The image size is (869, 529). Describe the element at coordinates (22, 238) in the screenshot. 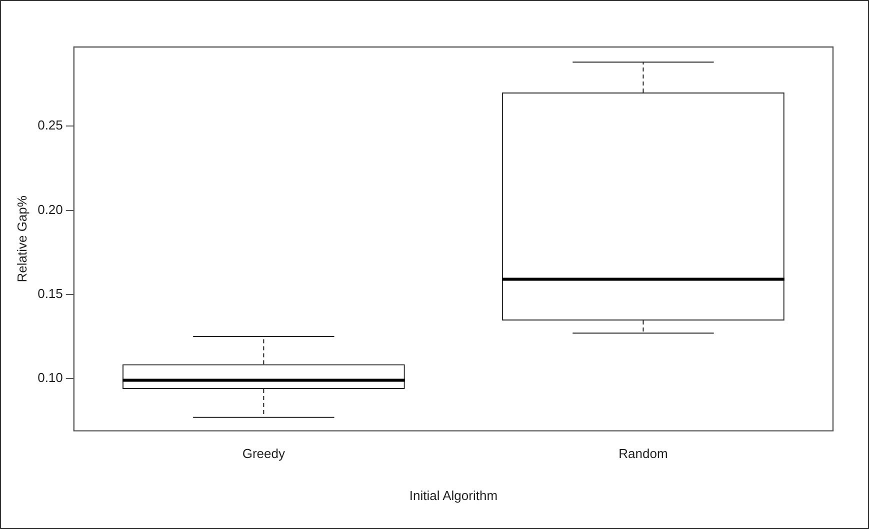

I see `y-axis-title: Relative Gap%` at that location.